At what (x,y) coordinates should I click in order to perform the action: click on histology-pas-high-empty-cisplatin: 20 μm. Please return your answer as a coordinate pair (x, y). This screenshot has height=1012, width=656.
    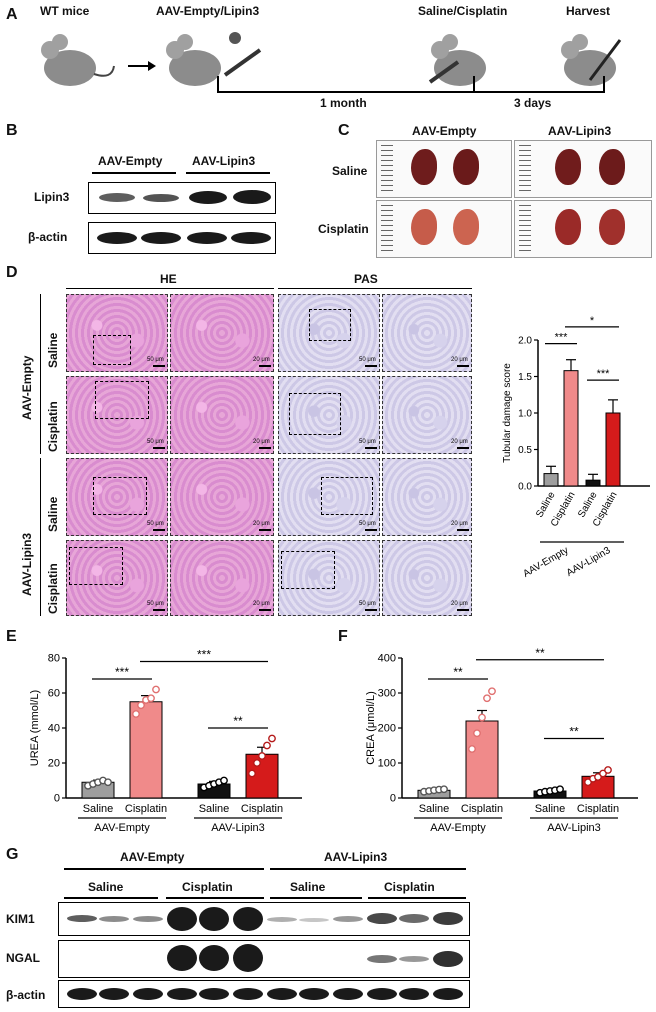
    Looking at the image, I should click on (427, 415).